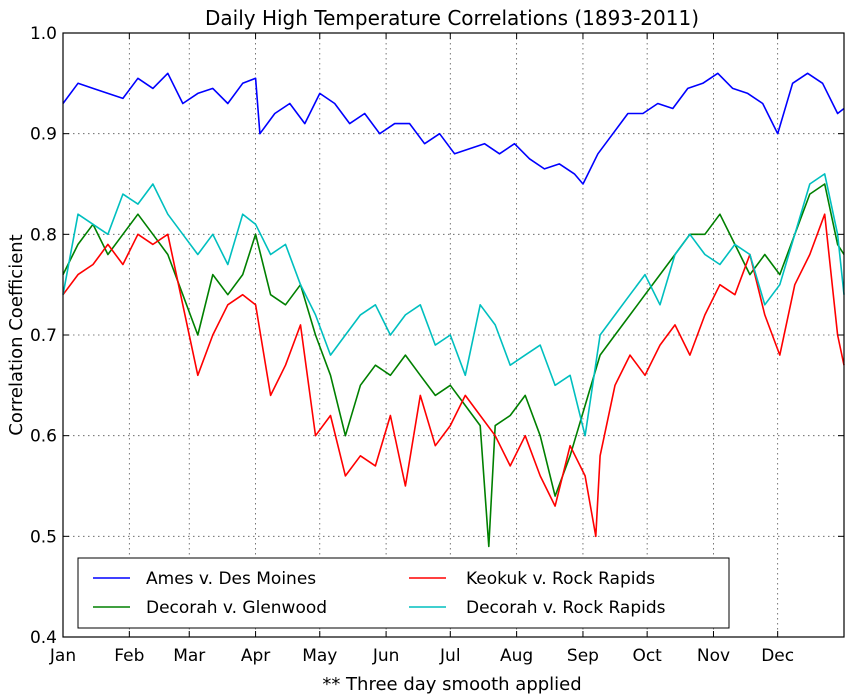  I want to click on y-tick-labels: 0.4 0.5 0.6 0.7 0.8 0.9 1.0, so click(43, 336).